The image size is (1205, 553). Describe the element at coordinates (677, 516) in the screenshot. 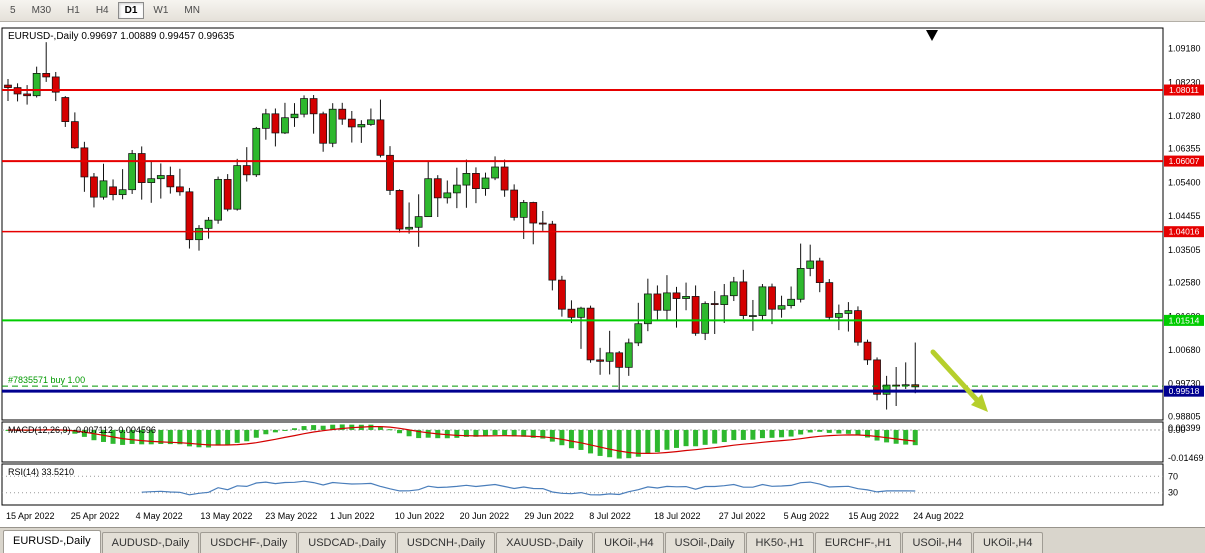

I see `date-label: 18 Jul 2022` at that location.